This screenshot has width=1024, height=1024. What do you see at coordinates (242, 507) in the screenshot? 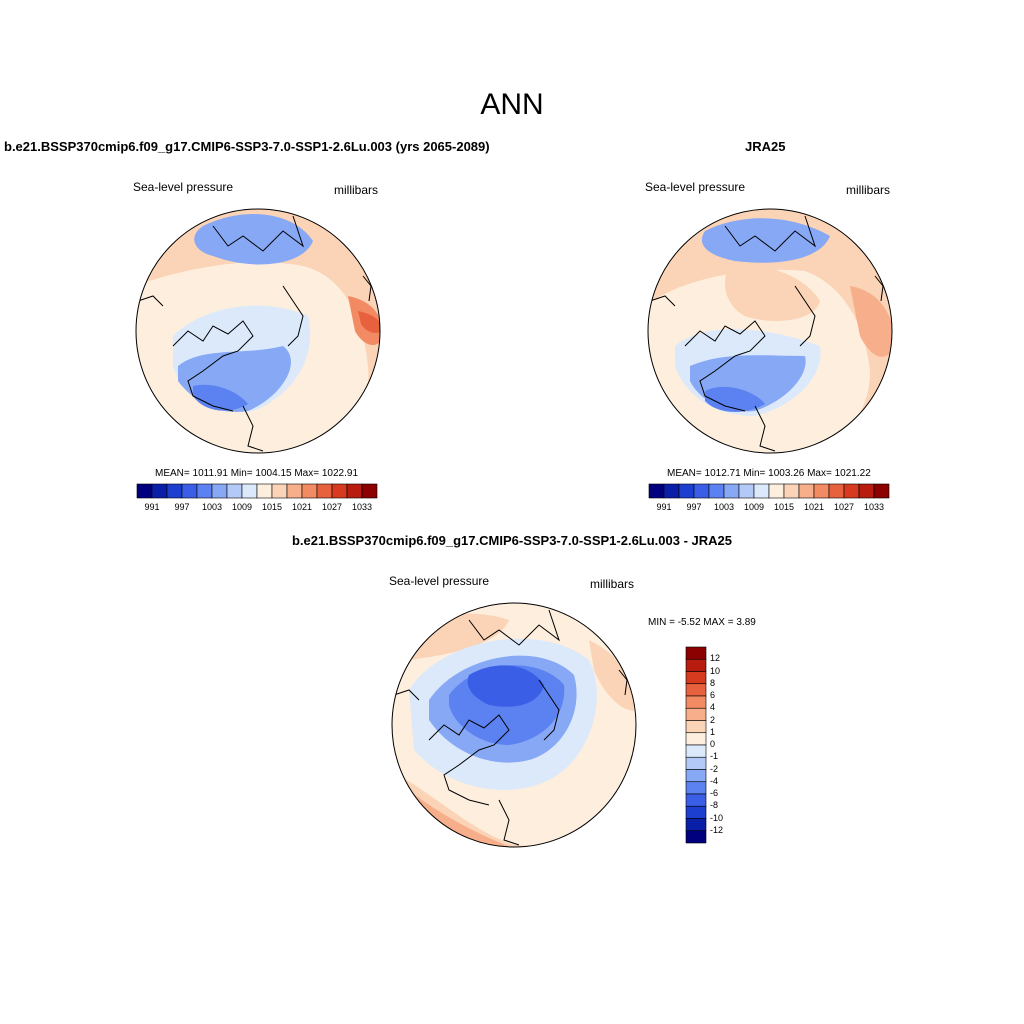
I see `model-colorbar-tick-label: 1009` at bounding box center [242, 507].